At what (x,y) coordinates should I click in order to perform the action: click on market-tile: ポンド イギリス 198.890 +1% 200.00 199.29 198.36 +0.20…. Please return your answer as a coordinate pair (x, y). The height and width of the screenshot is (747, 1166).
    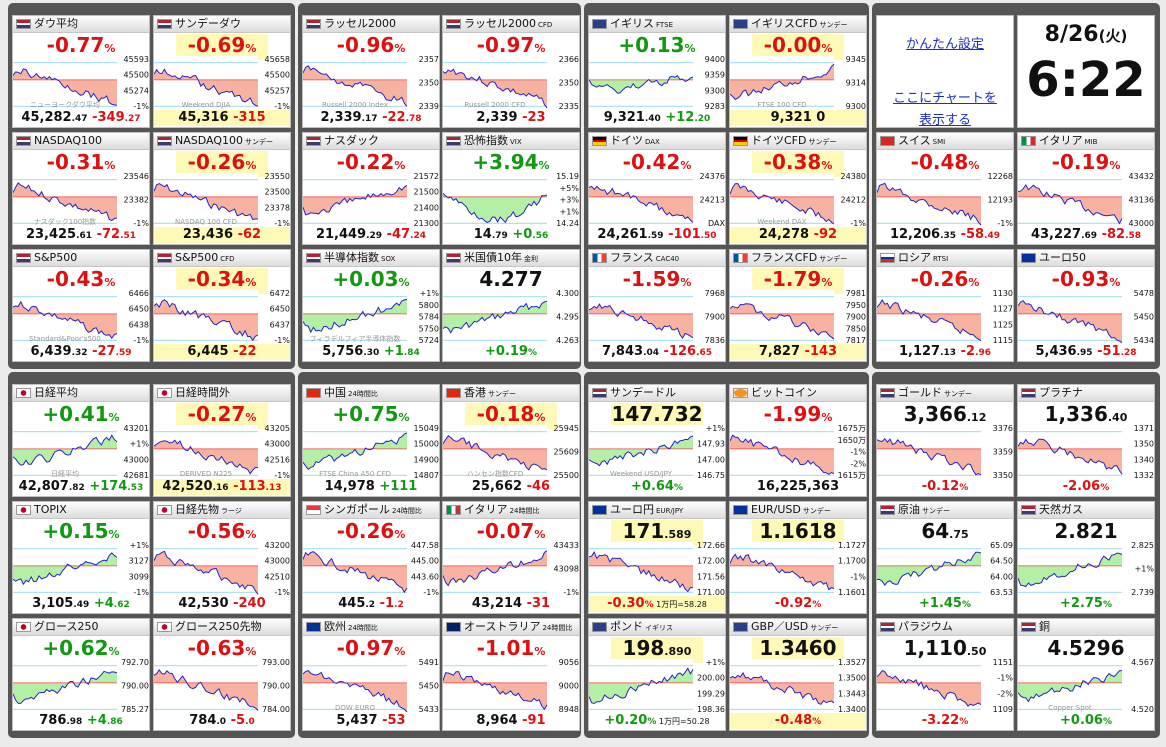
    Looking at the image, I should click on (657, 674).